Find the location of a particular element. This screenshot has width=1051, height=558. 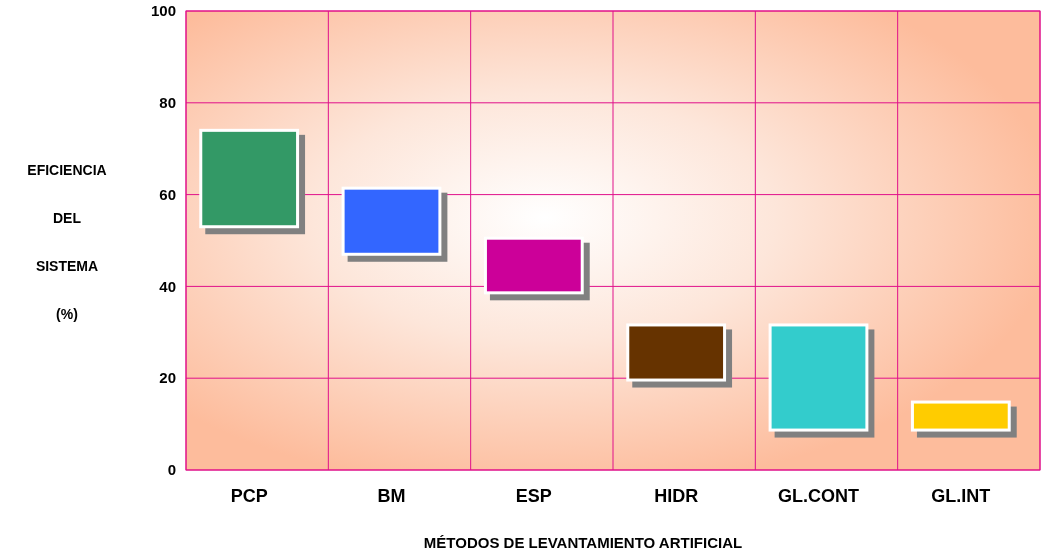

y-tick-label: 100 is located at coordinates (163, 11).